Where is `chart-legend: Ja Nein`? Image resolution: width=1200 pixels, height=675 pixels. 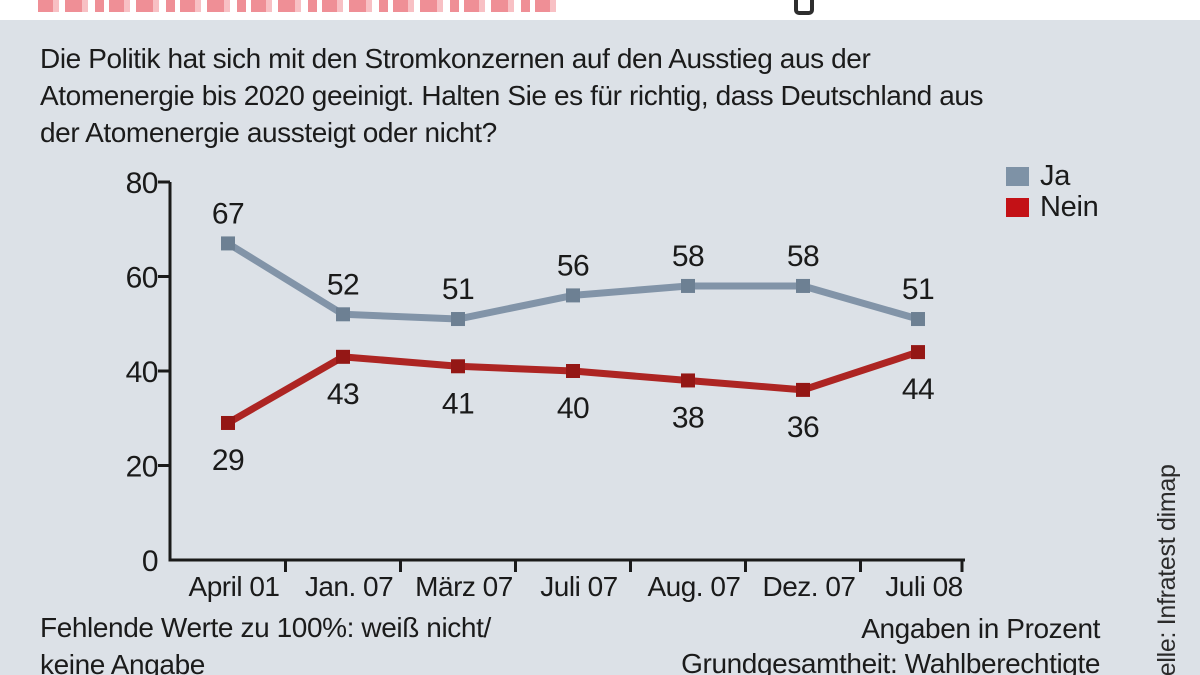
chart-legend: Ja Nein is located at coordinates (1052, 191).